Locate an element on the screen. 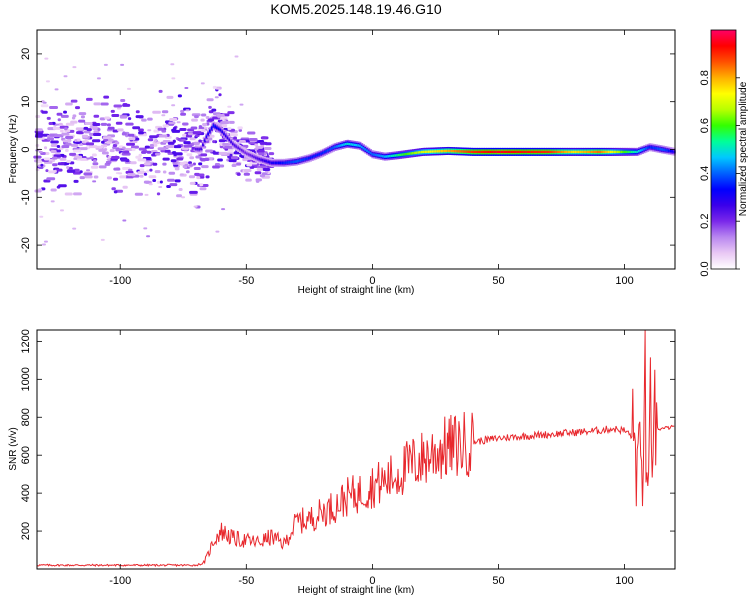 The height and width of the screenshot is (600, 750). snr-x-label: Height of straight line (km) is located at coordinates (356, 590).